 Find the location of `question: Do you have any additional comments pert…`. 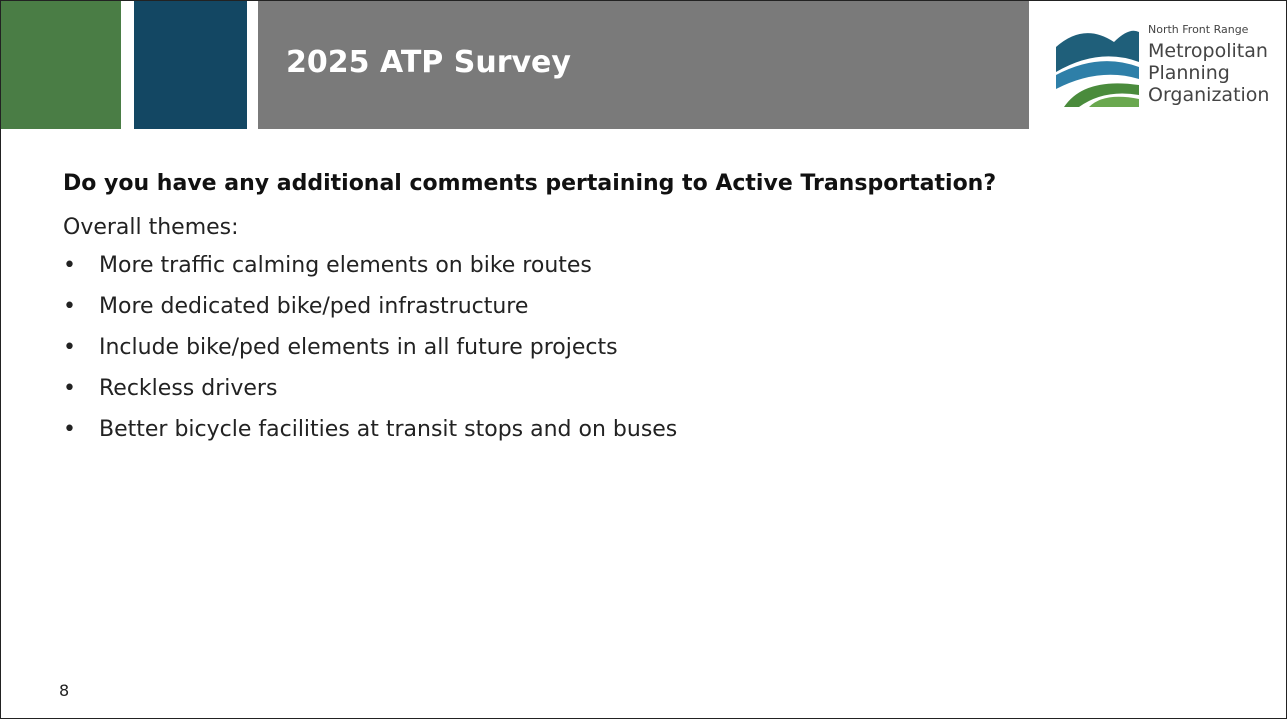

question: Do you have any additional comments pert… is located at coordinates (530, 183).